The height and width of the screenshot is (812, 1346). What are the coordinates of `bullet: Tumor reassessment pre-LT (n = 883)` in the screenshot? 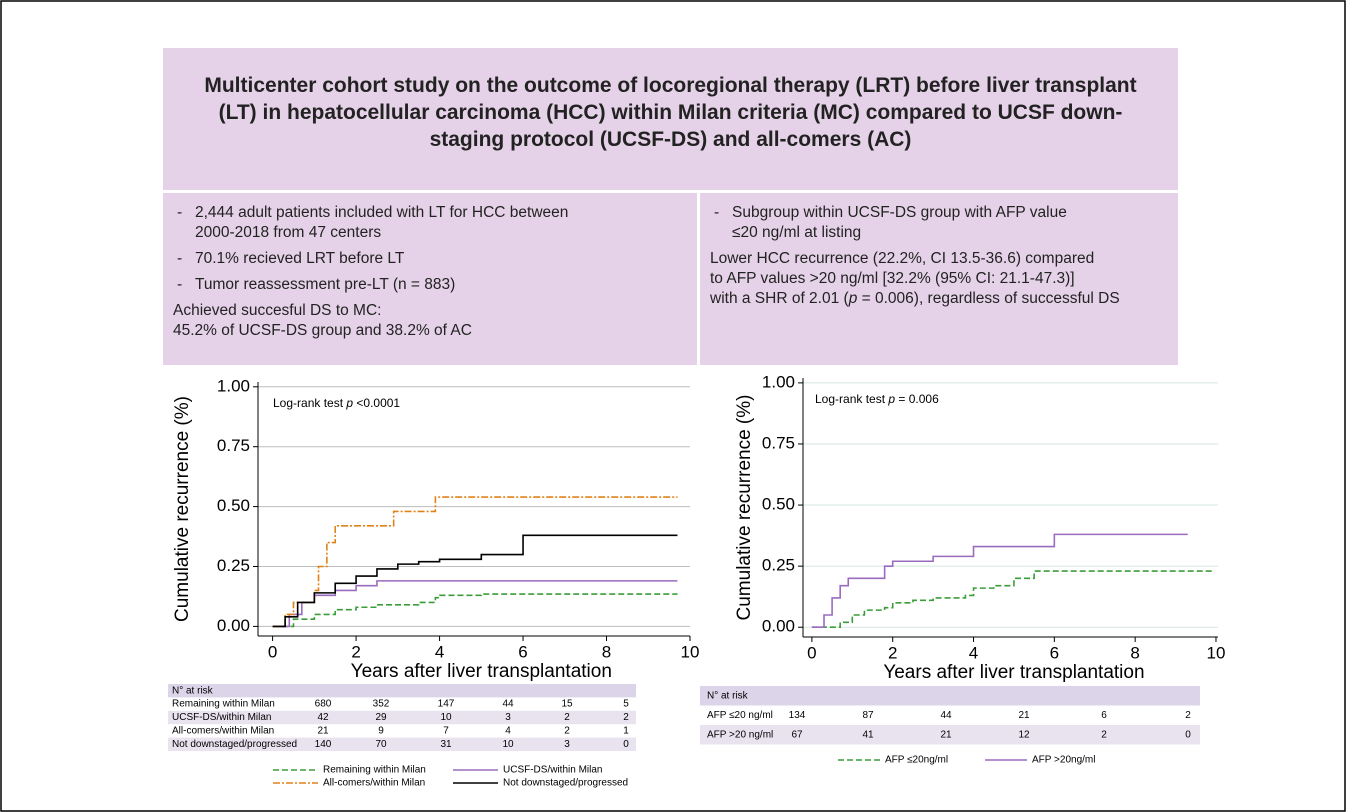 It's located at (430, 285).